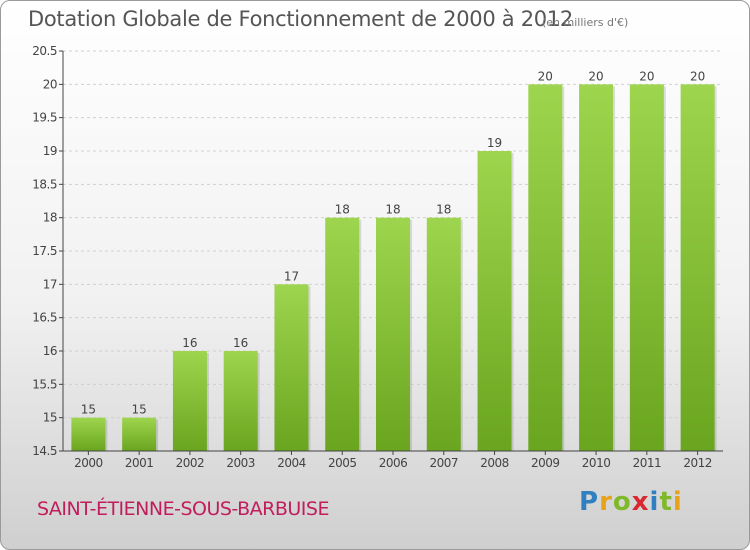 Image resolution: width=750 pixels, height=550 pixels. Describe the element at coordinates (139, 463) in the screenshot. I see `x-tick-label: 2001` at that location.